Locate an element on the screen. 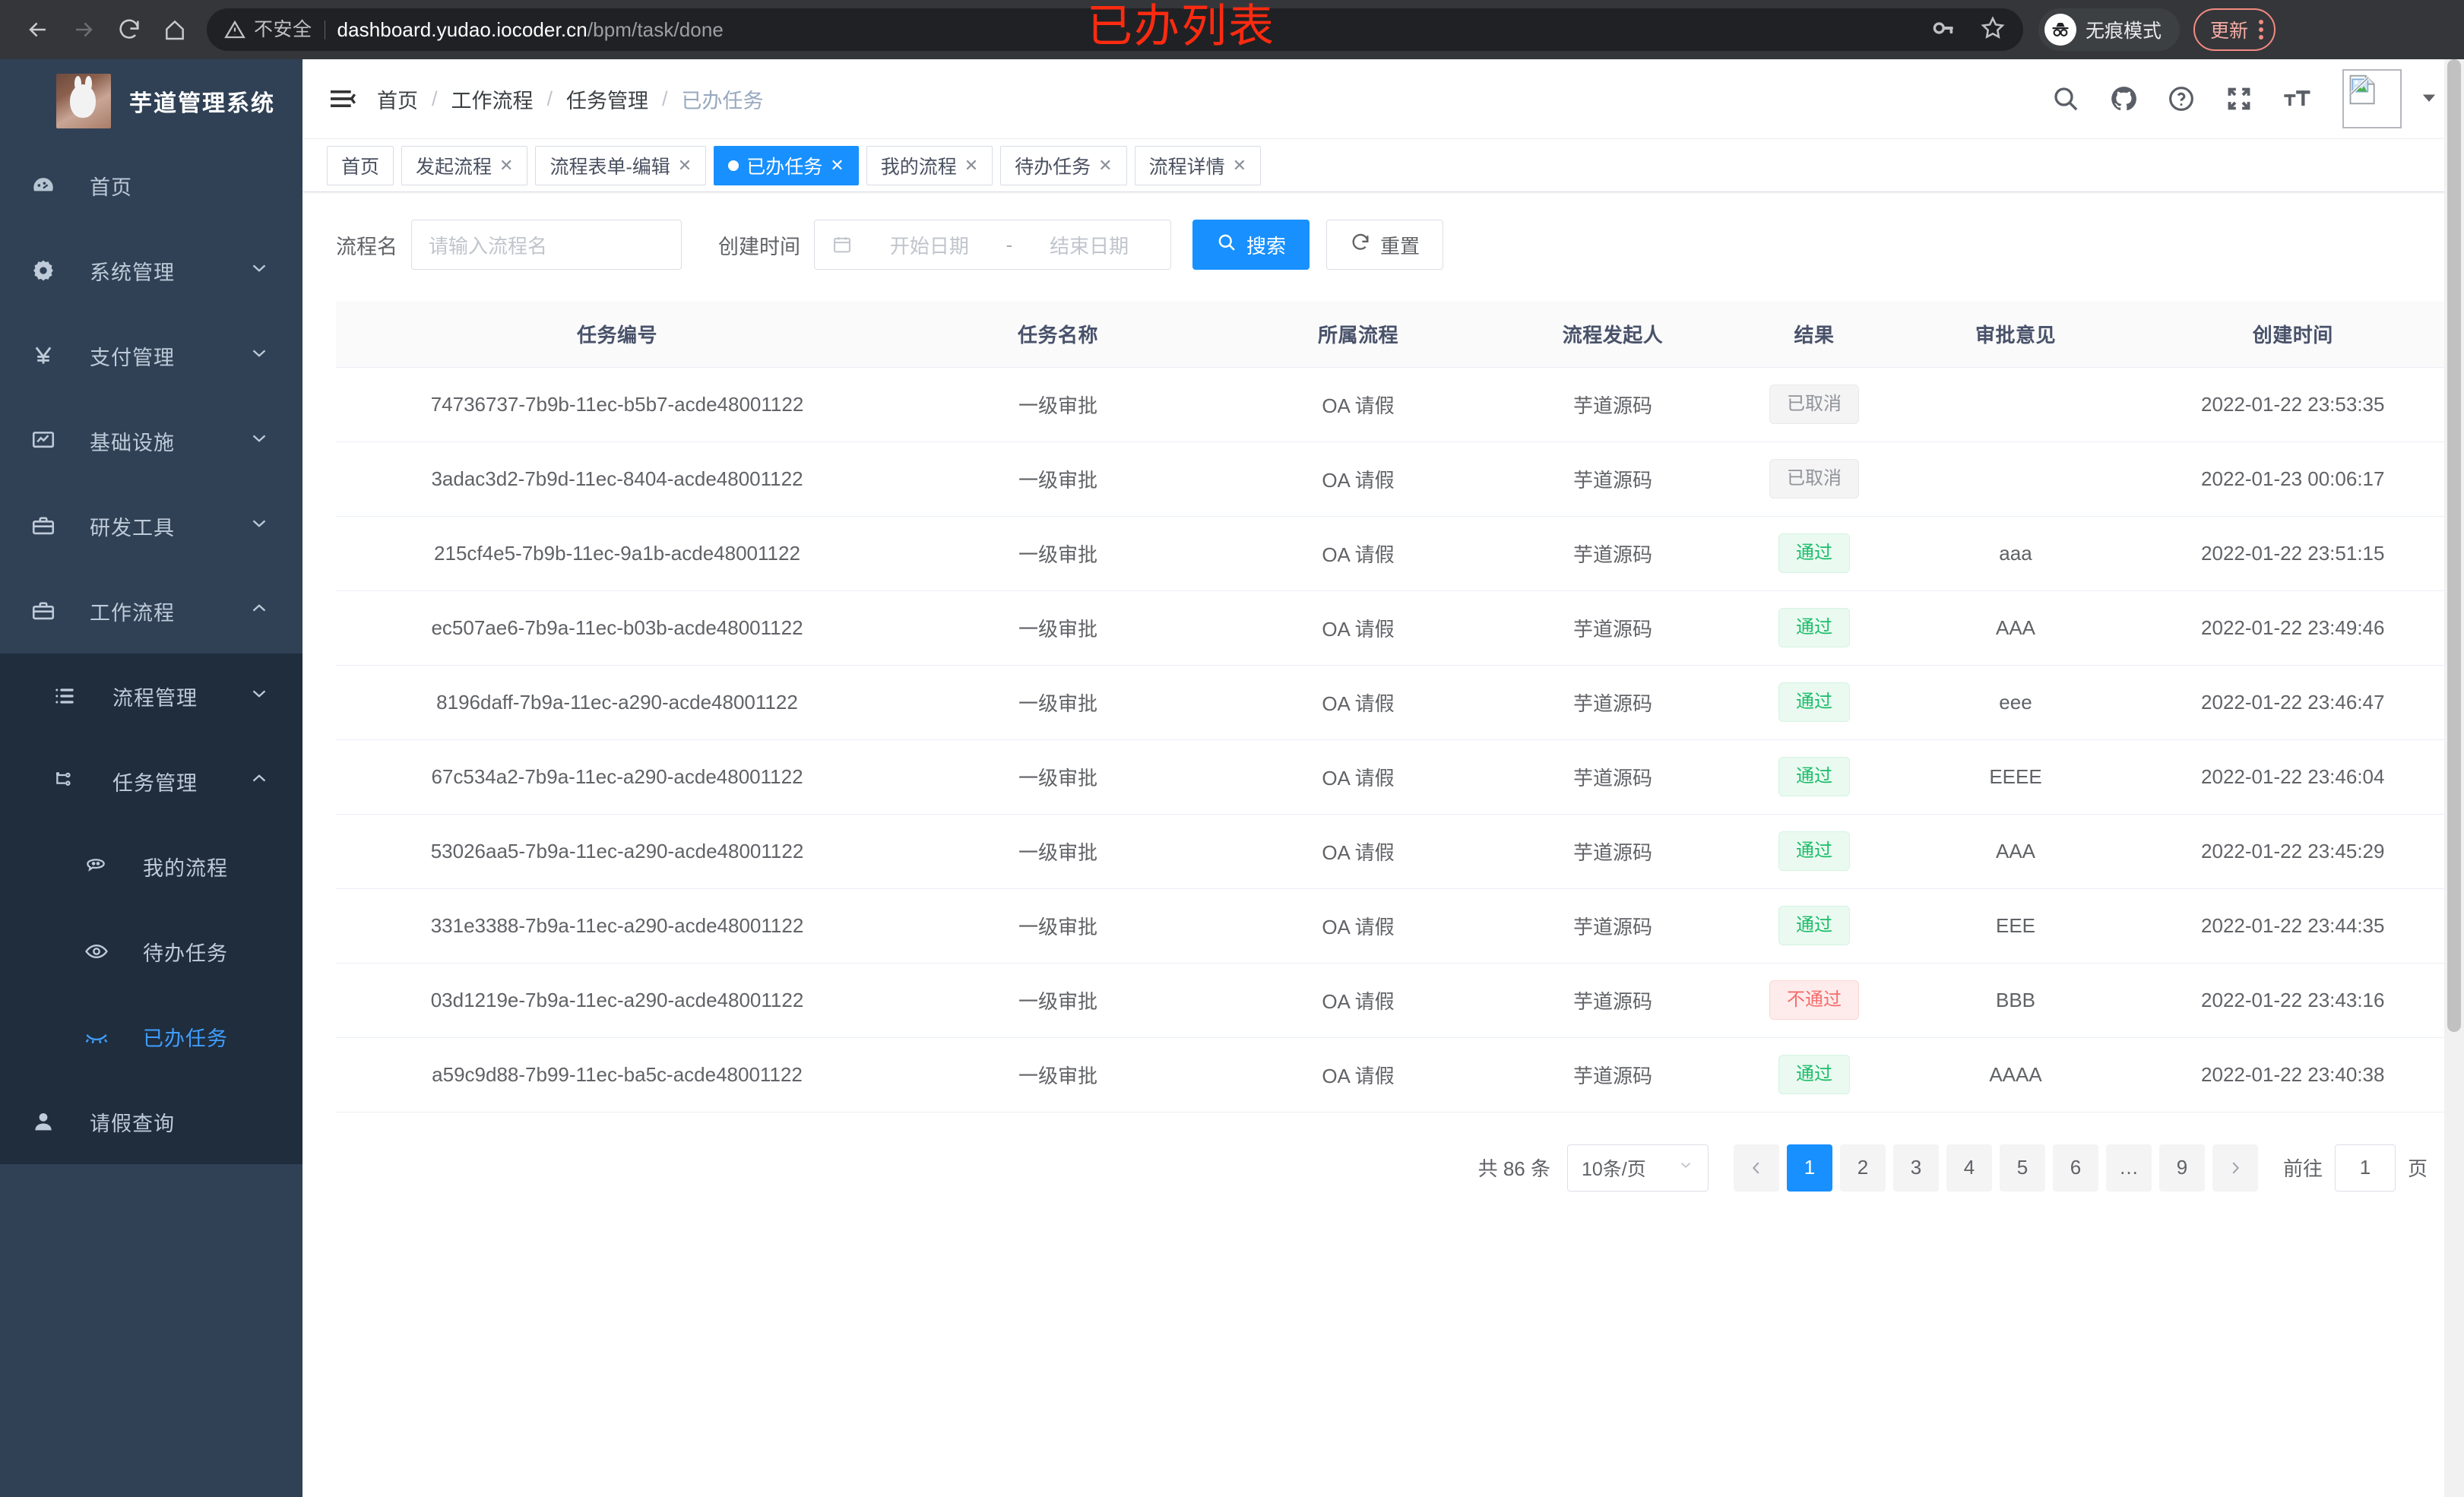 The width and height of the screenshot is (2464, 1497). tab-process-detail: 流程详情 ✕ is located at coordinates (1198, 165).